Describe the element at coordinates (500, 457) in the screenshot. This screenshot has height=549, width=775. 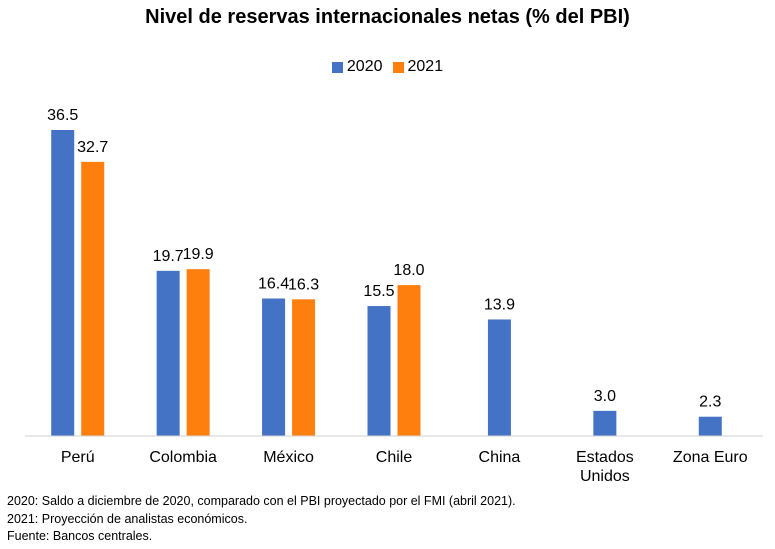
I see `category-label-4: China` at that location.